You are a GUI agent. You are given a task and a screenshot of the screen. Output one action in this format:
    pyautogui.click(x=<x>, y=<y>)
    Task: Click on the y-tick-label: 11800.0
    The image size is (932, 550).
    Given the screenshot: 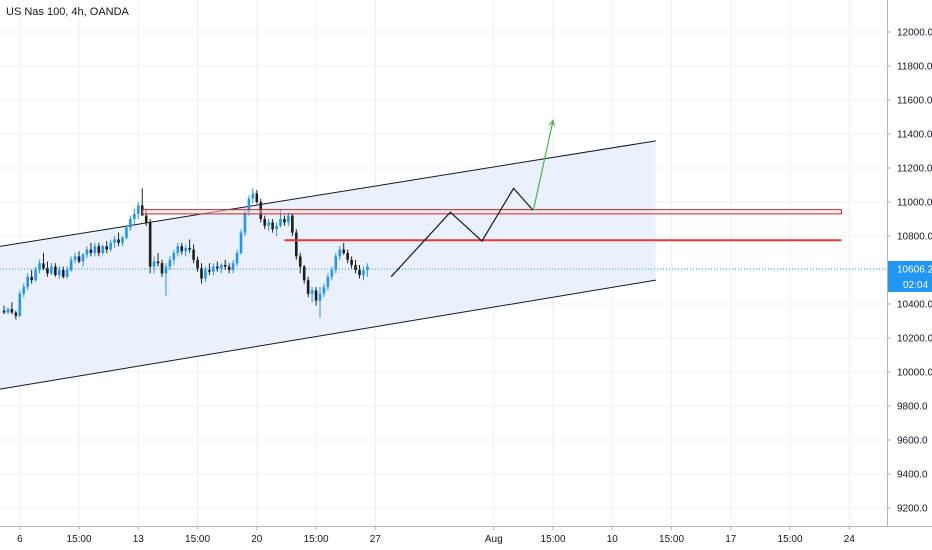 What is the action you would take?
    pyautogui.click(x=914, y=67)
    